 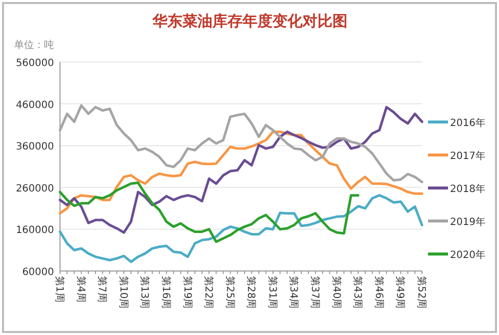 What do you see at coordinates (400, 292) in the screenshot?
I see `x-tick-label: 第49周` at bounding box center [400, 292].